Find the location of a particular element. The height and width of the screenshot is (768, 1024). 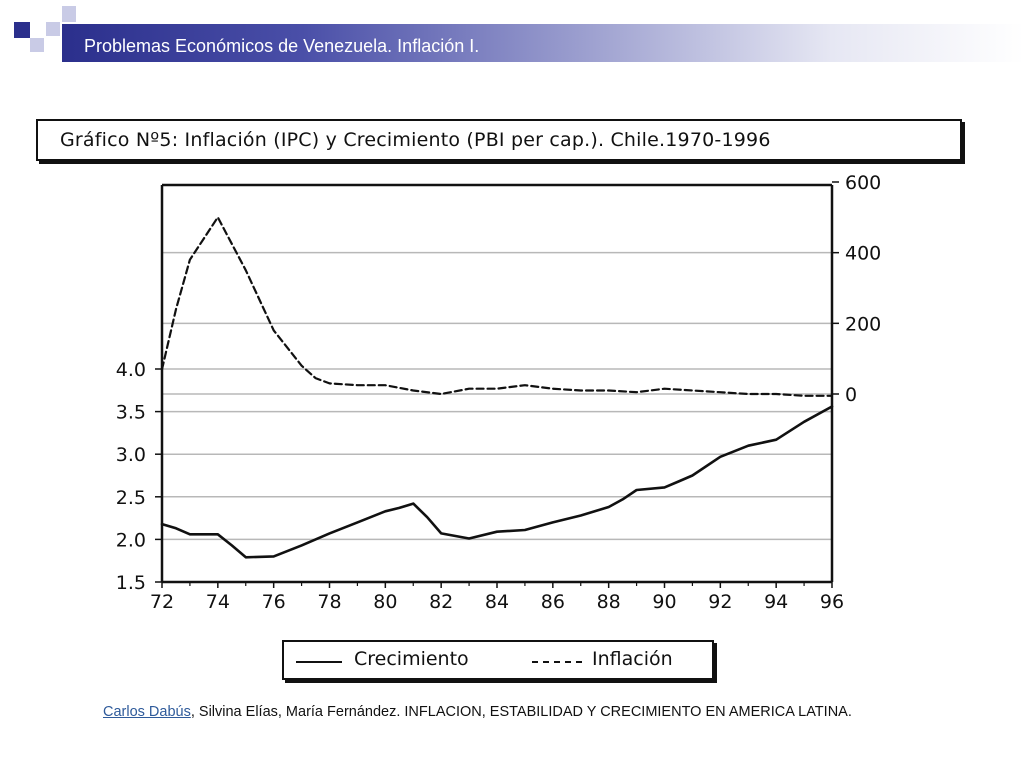

x-tick-label-82: 82 is located at coordinates (441, 602).